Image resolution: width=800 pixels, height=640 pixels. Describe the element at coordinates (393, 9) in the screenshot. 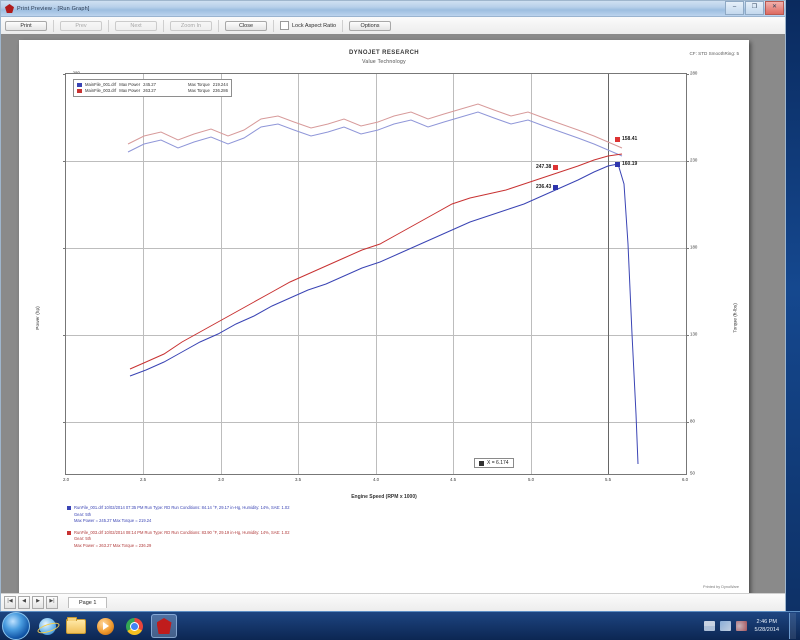

I see `window-title-bar: Print Preview - [Run Graph] – ❐ ✕` at that location.